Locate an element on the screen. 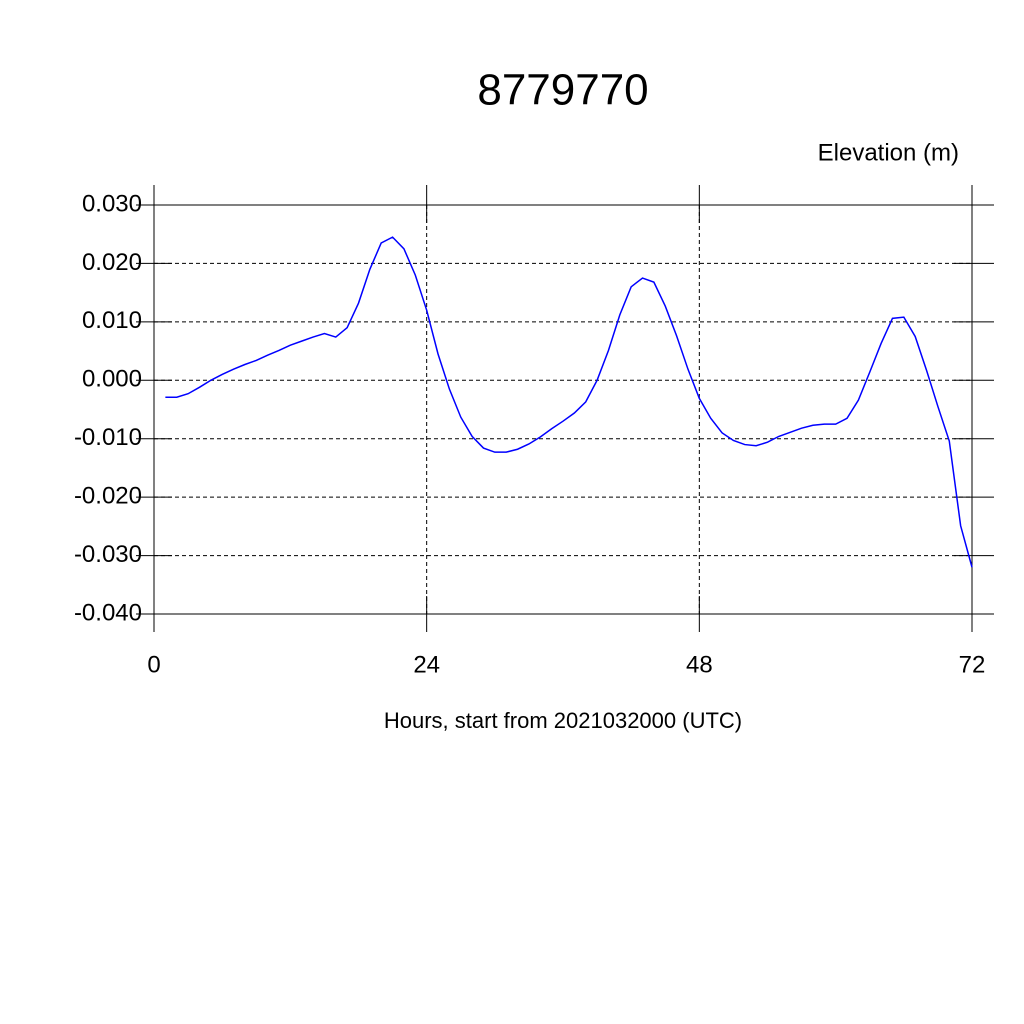 This screenshot has height=1024, width=1024. x-axis-label: Hours, start from 2021032000 (UTC) is located at coordinates (563, 720).